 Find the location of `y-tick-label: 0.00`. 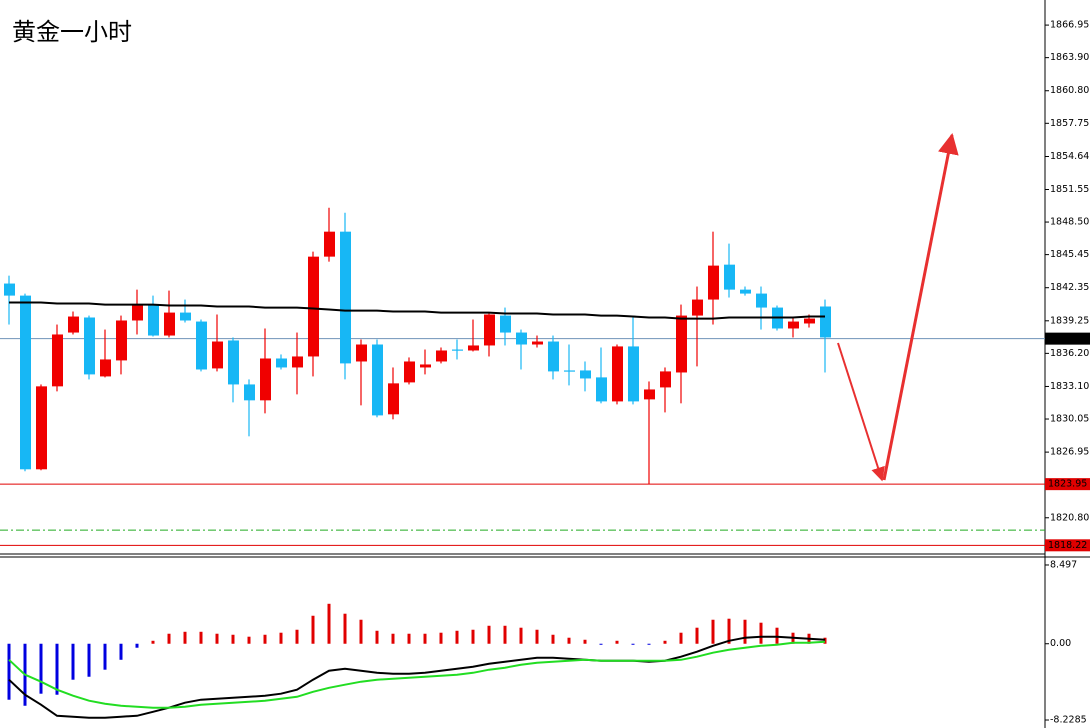

y-tick-label: 0.00 is located at coordinates (1060, 643).